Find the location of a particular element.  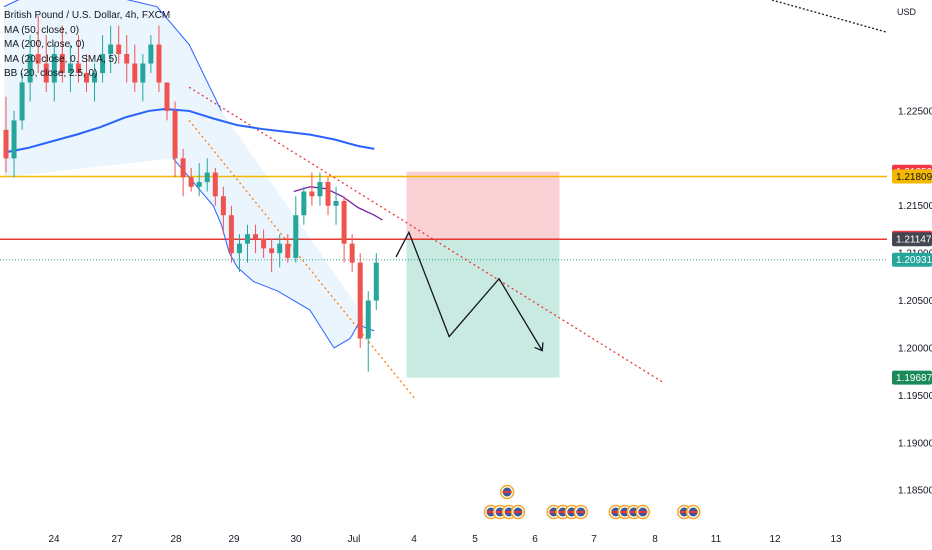

price-tag: 1.21147 is located at coordinates (912, 239).